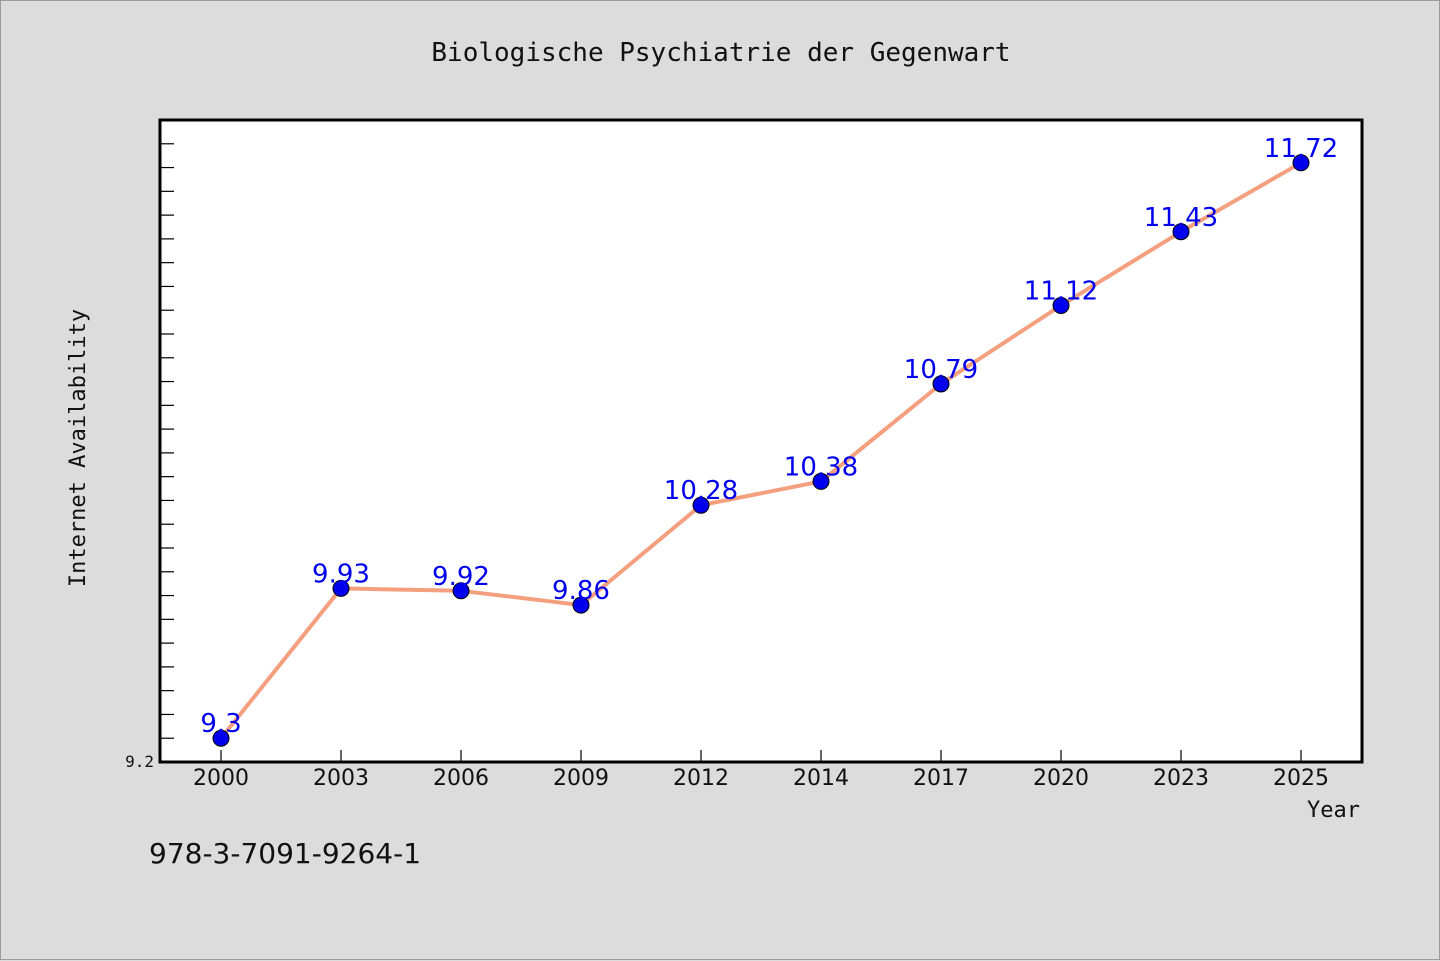 Image resolution: width=1440 pixels, height=961 pixels. I want to click on x-axis-label: Year, so click(1333, 810).